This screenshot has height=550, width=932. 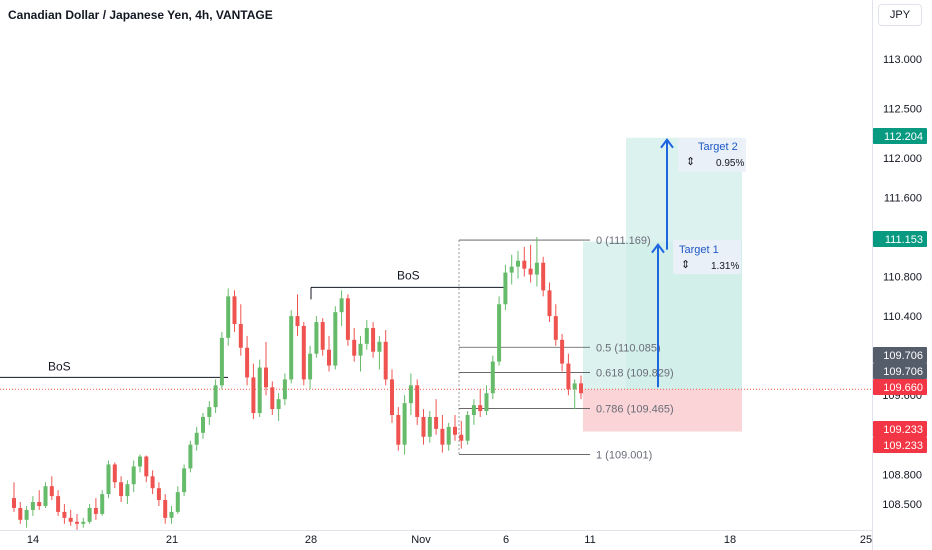 What do you see at coordinates (902, 505) in the screenshot?
I see `price-tick-label: 108.500` at bounding box center [902, 505].